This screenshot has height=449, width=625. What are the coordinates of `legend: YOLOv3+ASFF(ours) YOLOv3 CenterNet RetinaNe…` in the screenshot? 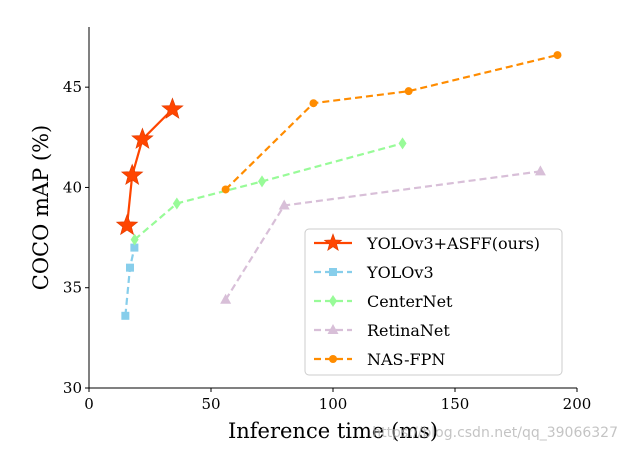 It's located at (433, 302).